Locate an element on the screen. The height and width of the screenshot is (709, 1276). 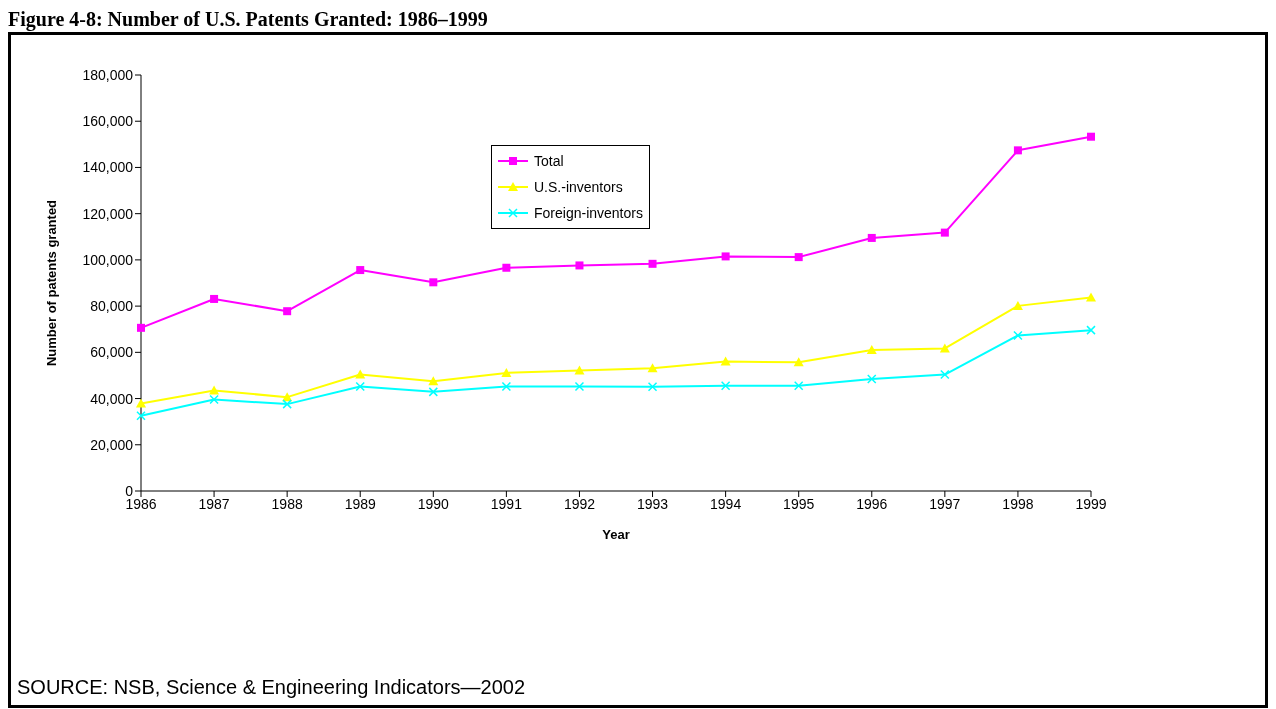
y-tick-label: 140,000 is located at coordinates (108, 167).